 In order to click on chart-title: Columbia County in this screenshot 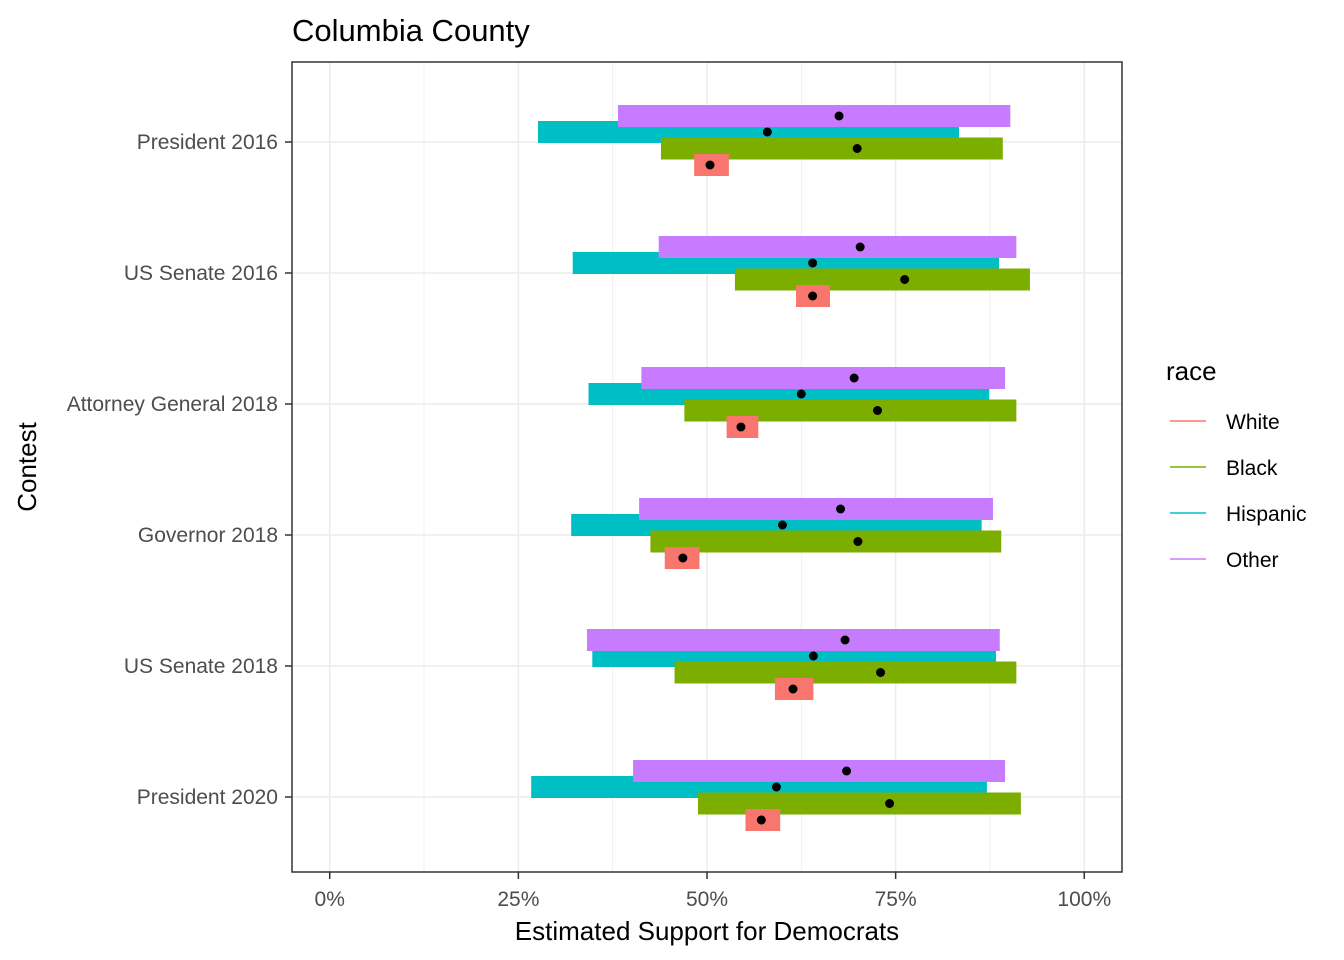, I will do `click(411, 30)`.